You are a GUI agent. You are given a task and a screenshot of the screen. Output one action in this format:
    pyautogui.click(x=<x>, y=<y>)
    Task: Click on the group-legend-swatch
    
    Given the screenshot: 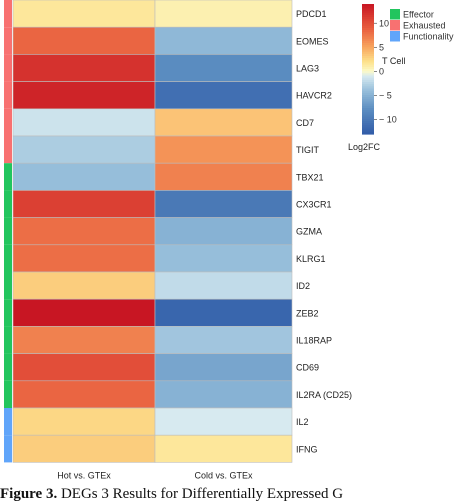 What is the action you would take?
    pyautogui.click(x=395, y=36)
    